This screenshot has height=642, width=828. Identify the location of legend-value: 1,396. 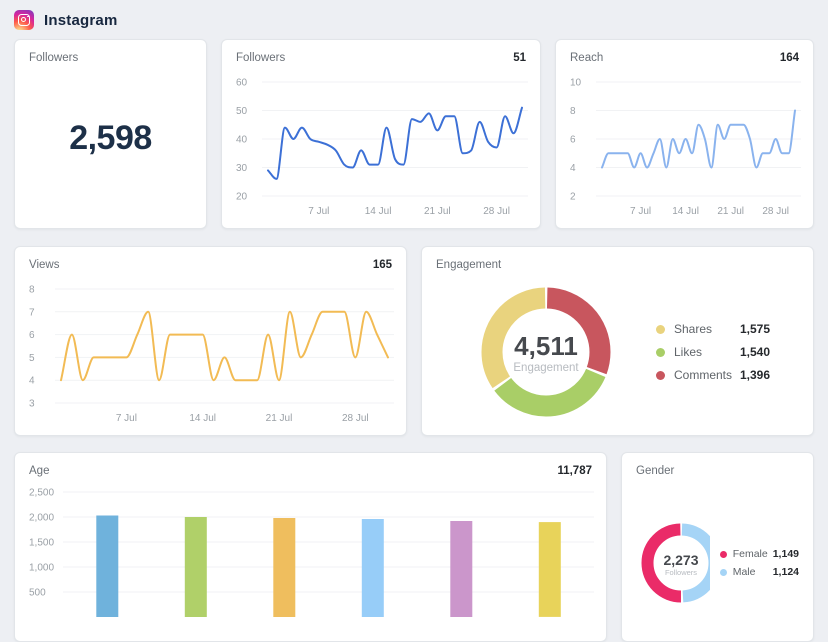
(755, 375).